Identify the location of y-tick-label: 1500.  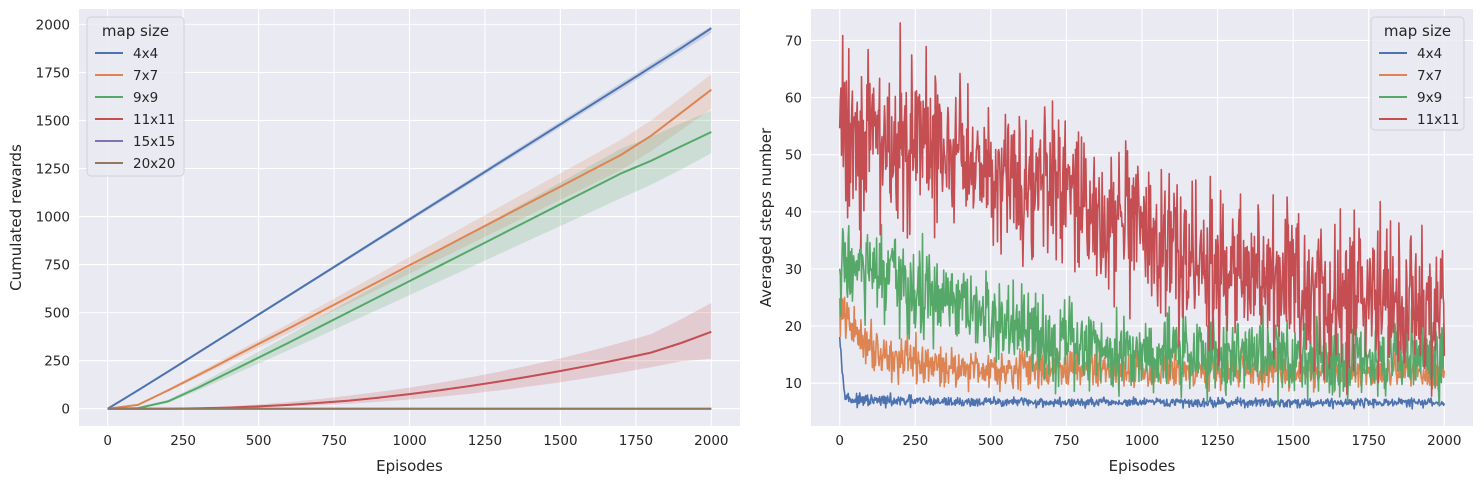
(53, 121).